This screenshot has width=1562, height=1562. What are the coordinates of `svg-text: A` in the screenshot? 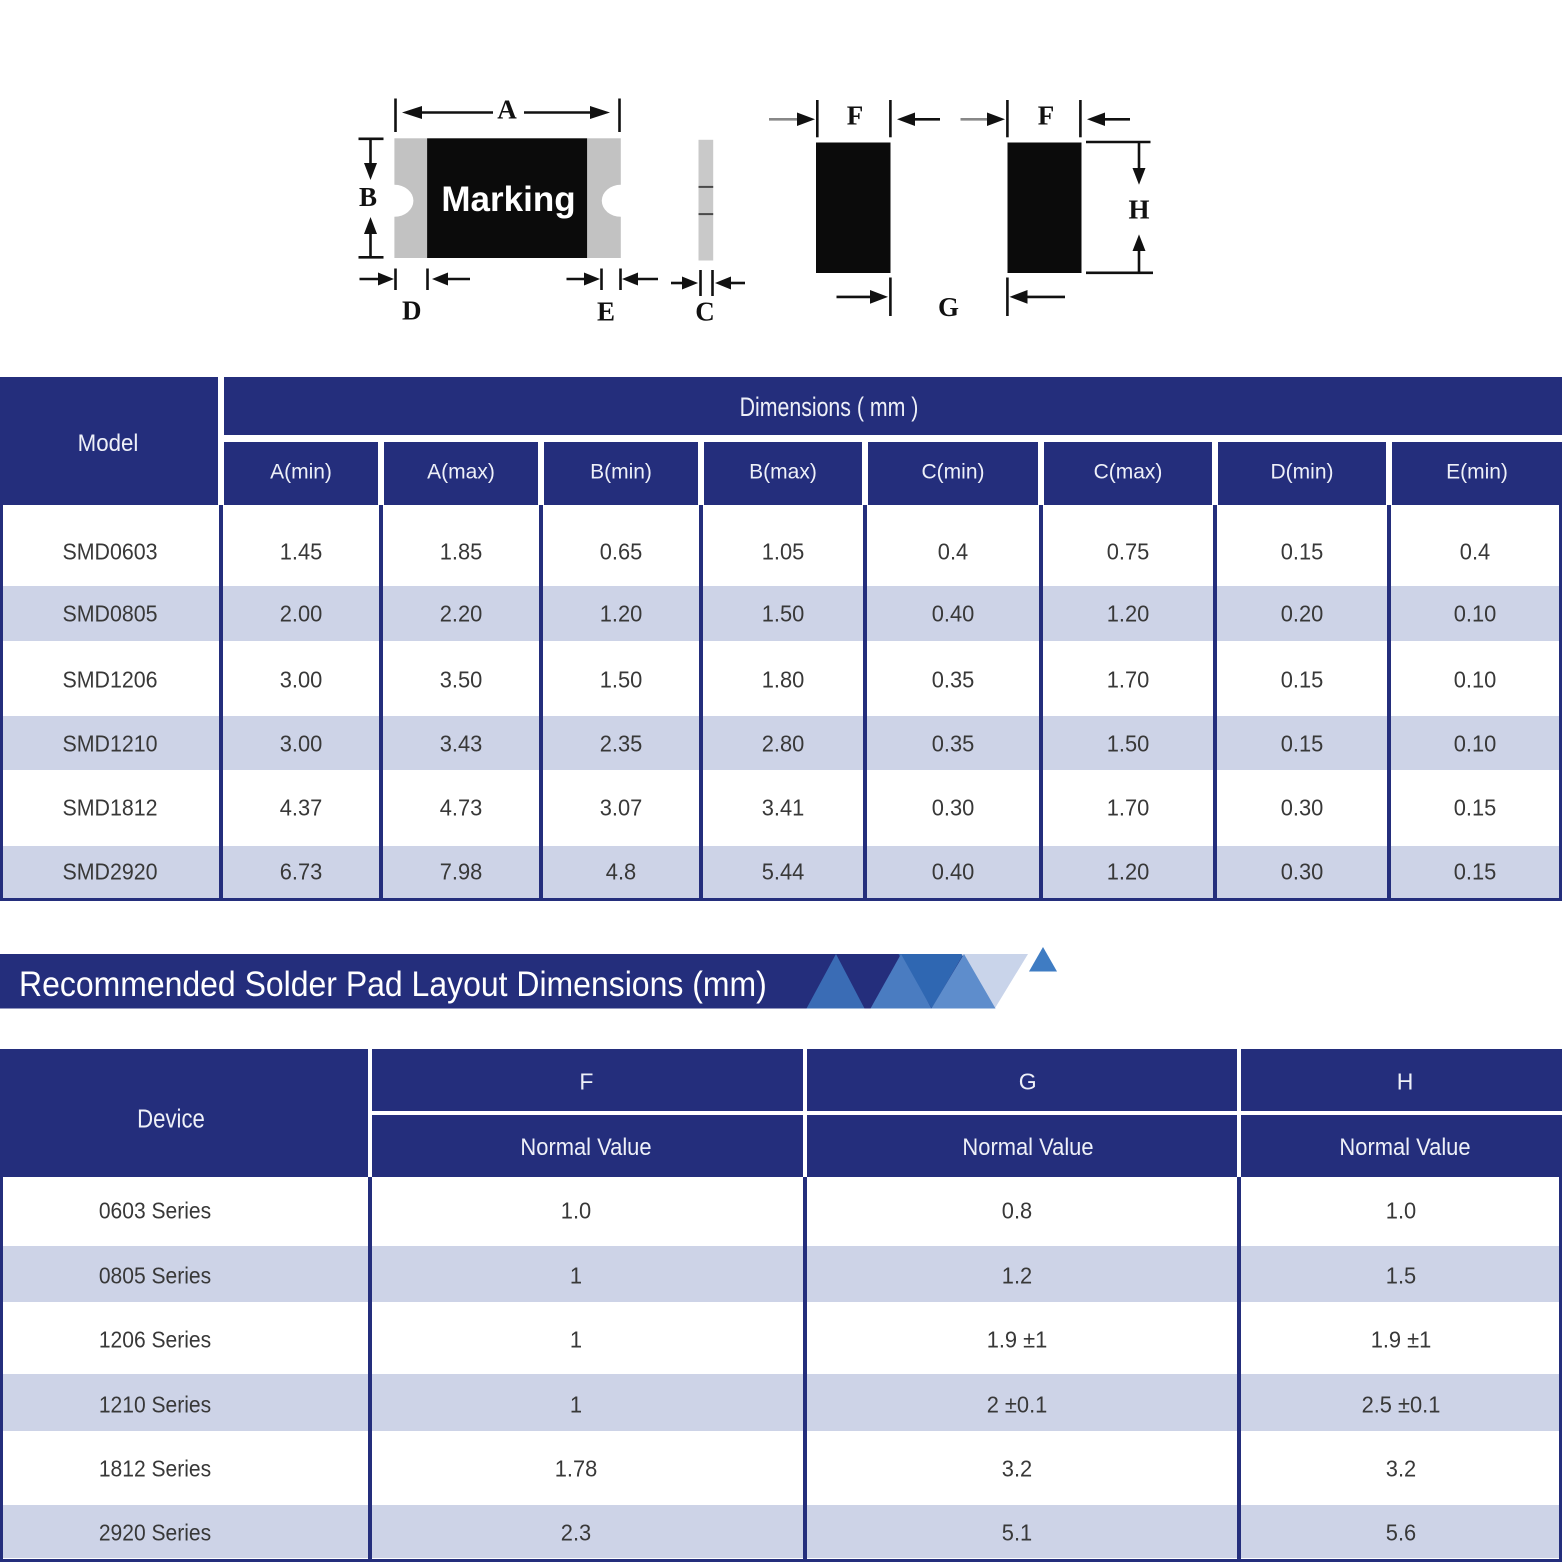 It's located at (507, 110).